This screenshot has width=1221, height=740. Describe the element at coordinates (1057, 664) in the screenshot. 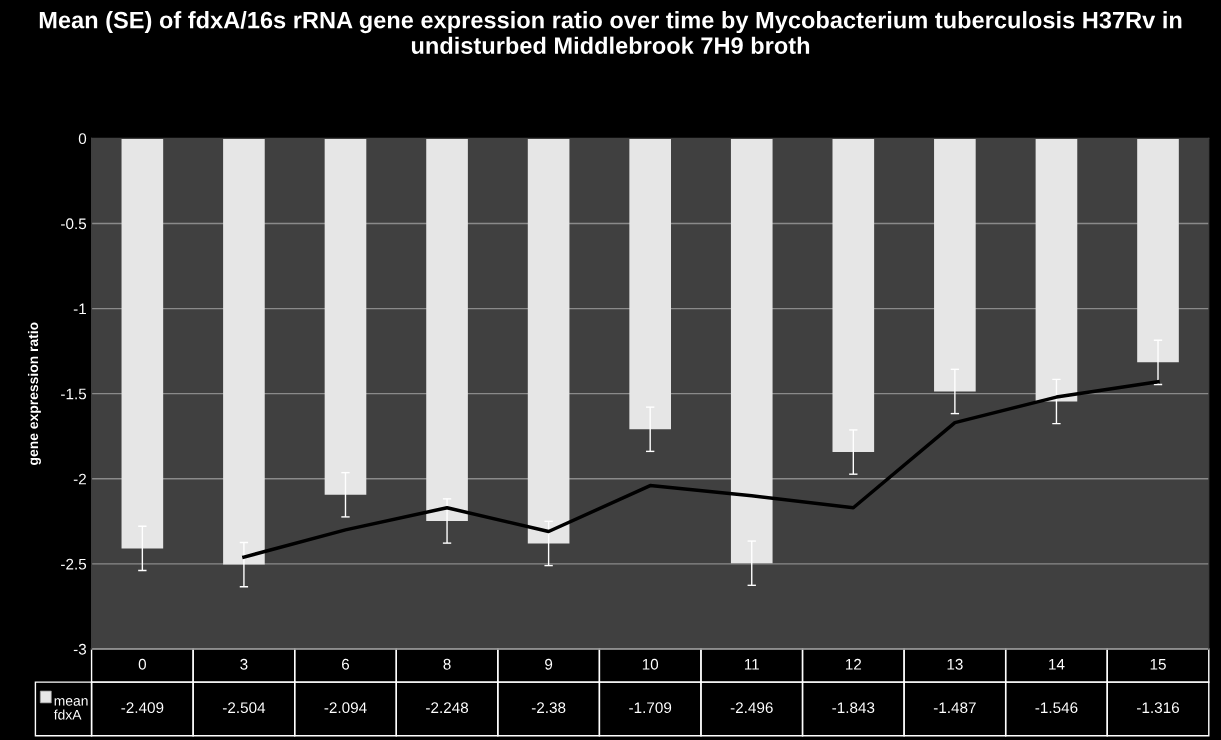

I see `x-tick-label: 14` at that location.